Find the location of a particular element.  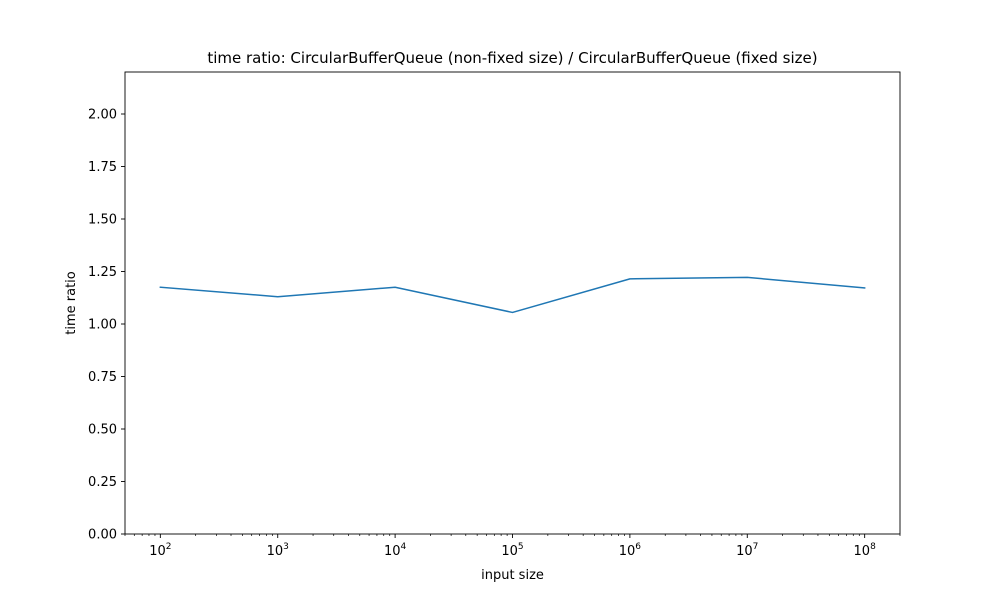

x-tick-label-exponent: 4 is located at coordinates (404, 547).